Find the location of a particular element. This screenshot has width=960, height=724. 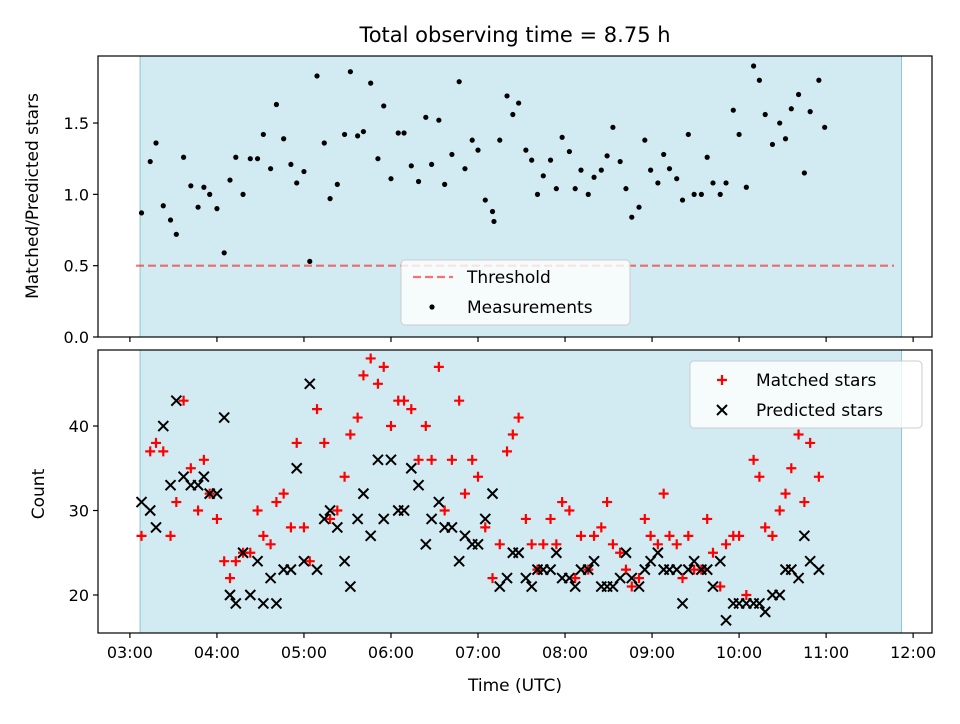

legend-predicted-label: Predicted stars is located at coordinates (819, 411).